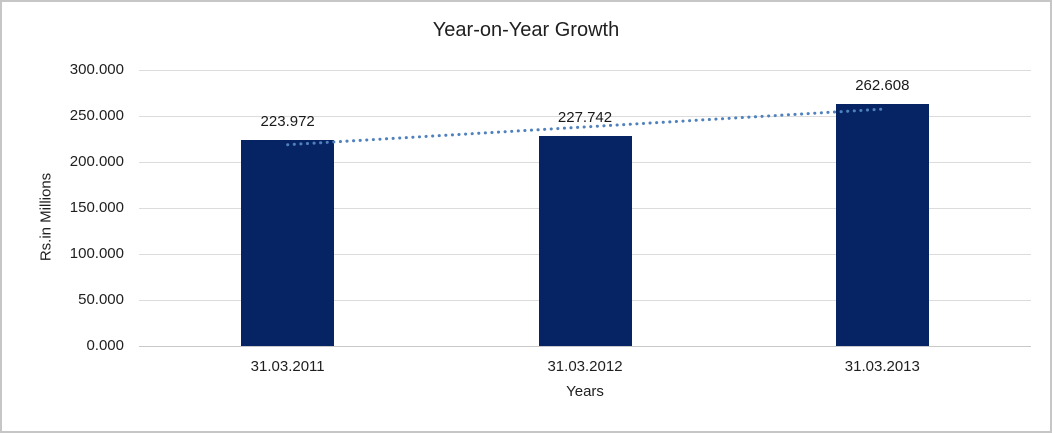 This screenshot has height=433, width=1052. Describe the element at coordinates (585, 118) in the screenshot. I see `bar-data-label: 227.742` at that location.